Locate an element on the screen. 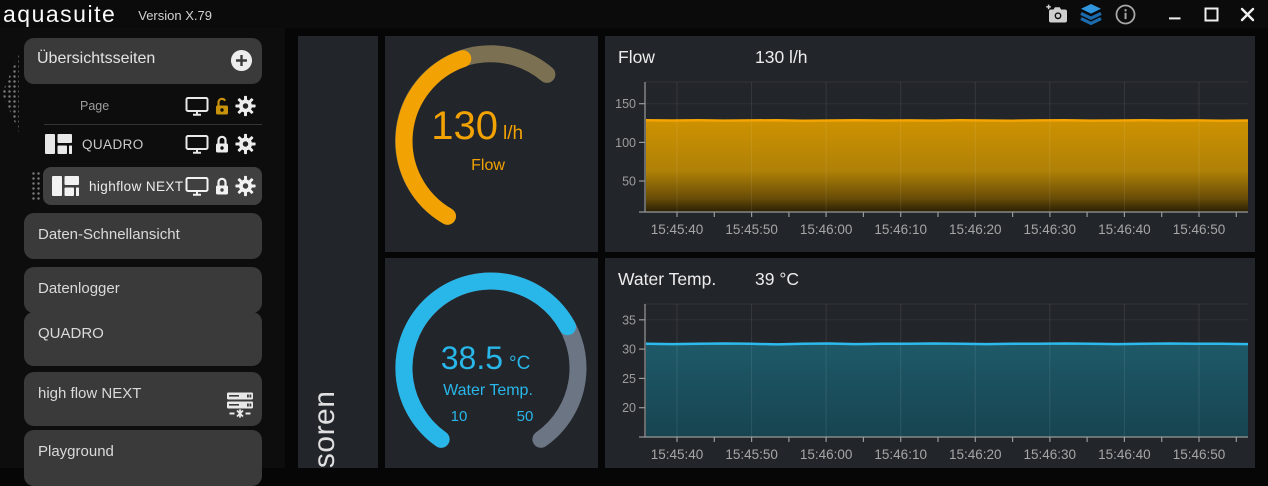 Image resolution: width=1268 pixels, height=486 pixels. sidebar-item-playground: Playground is located at coordinates (143, 458).